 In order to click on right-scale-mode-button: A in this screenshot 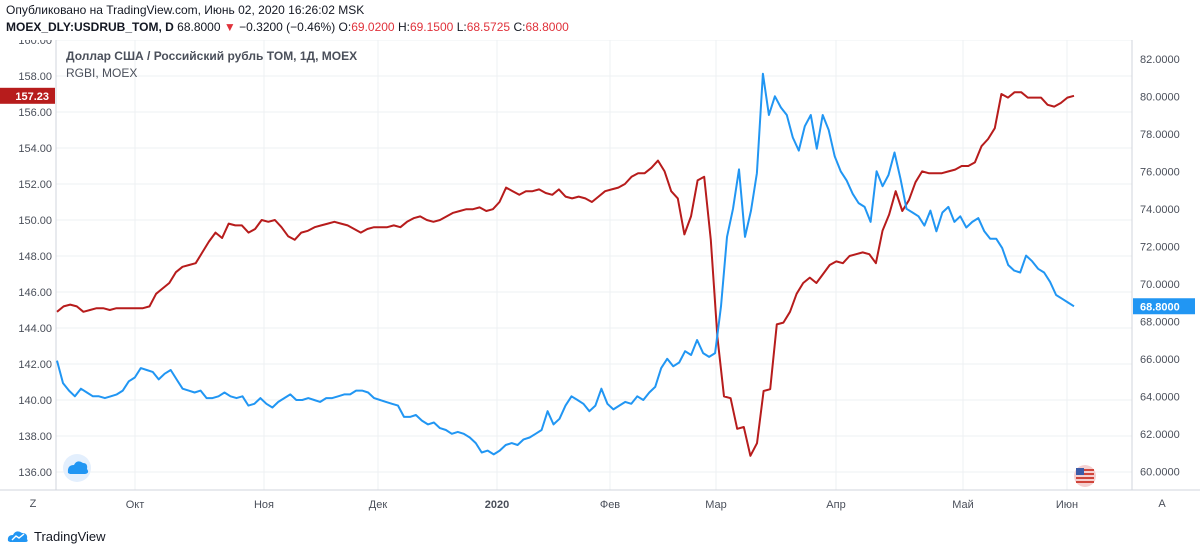, I will do `click(1162, 504)`.